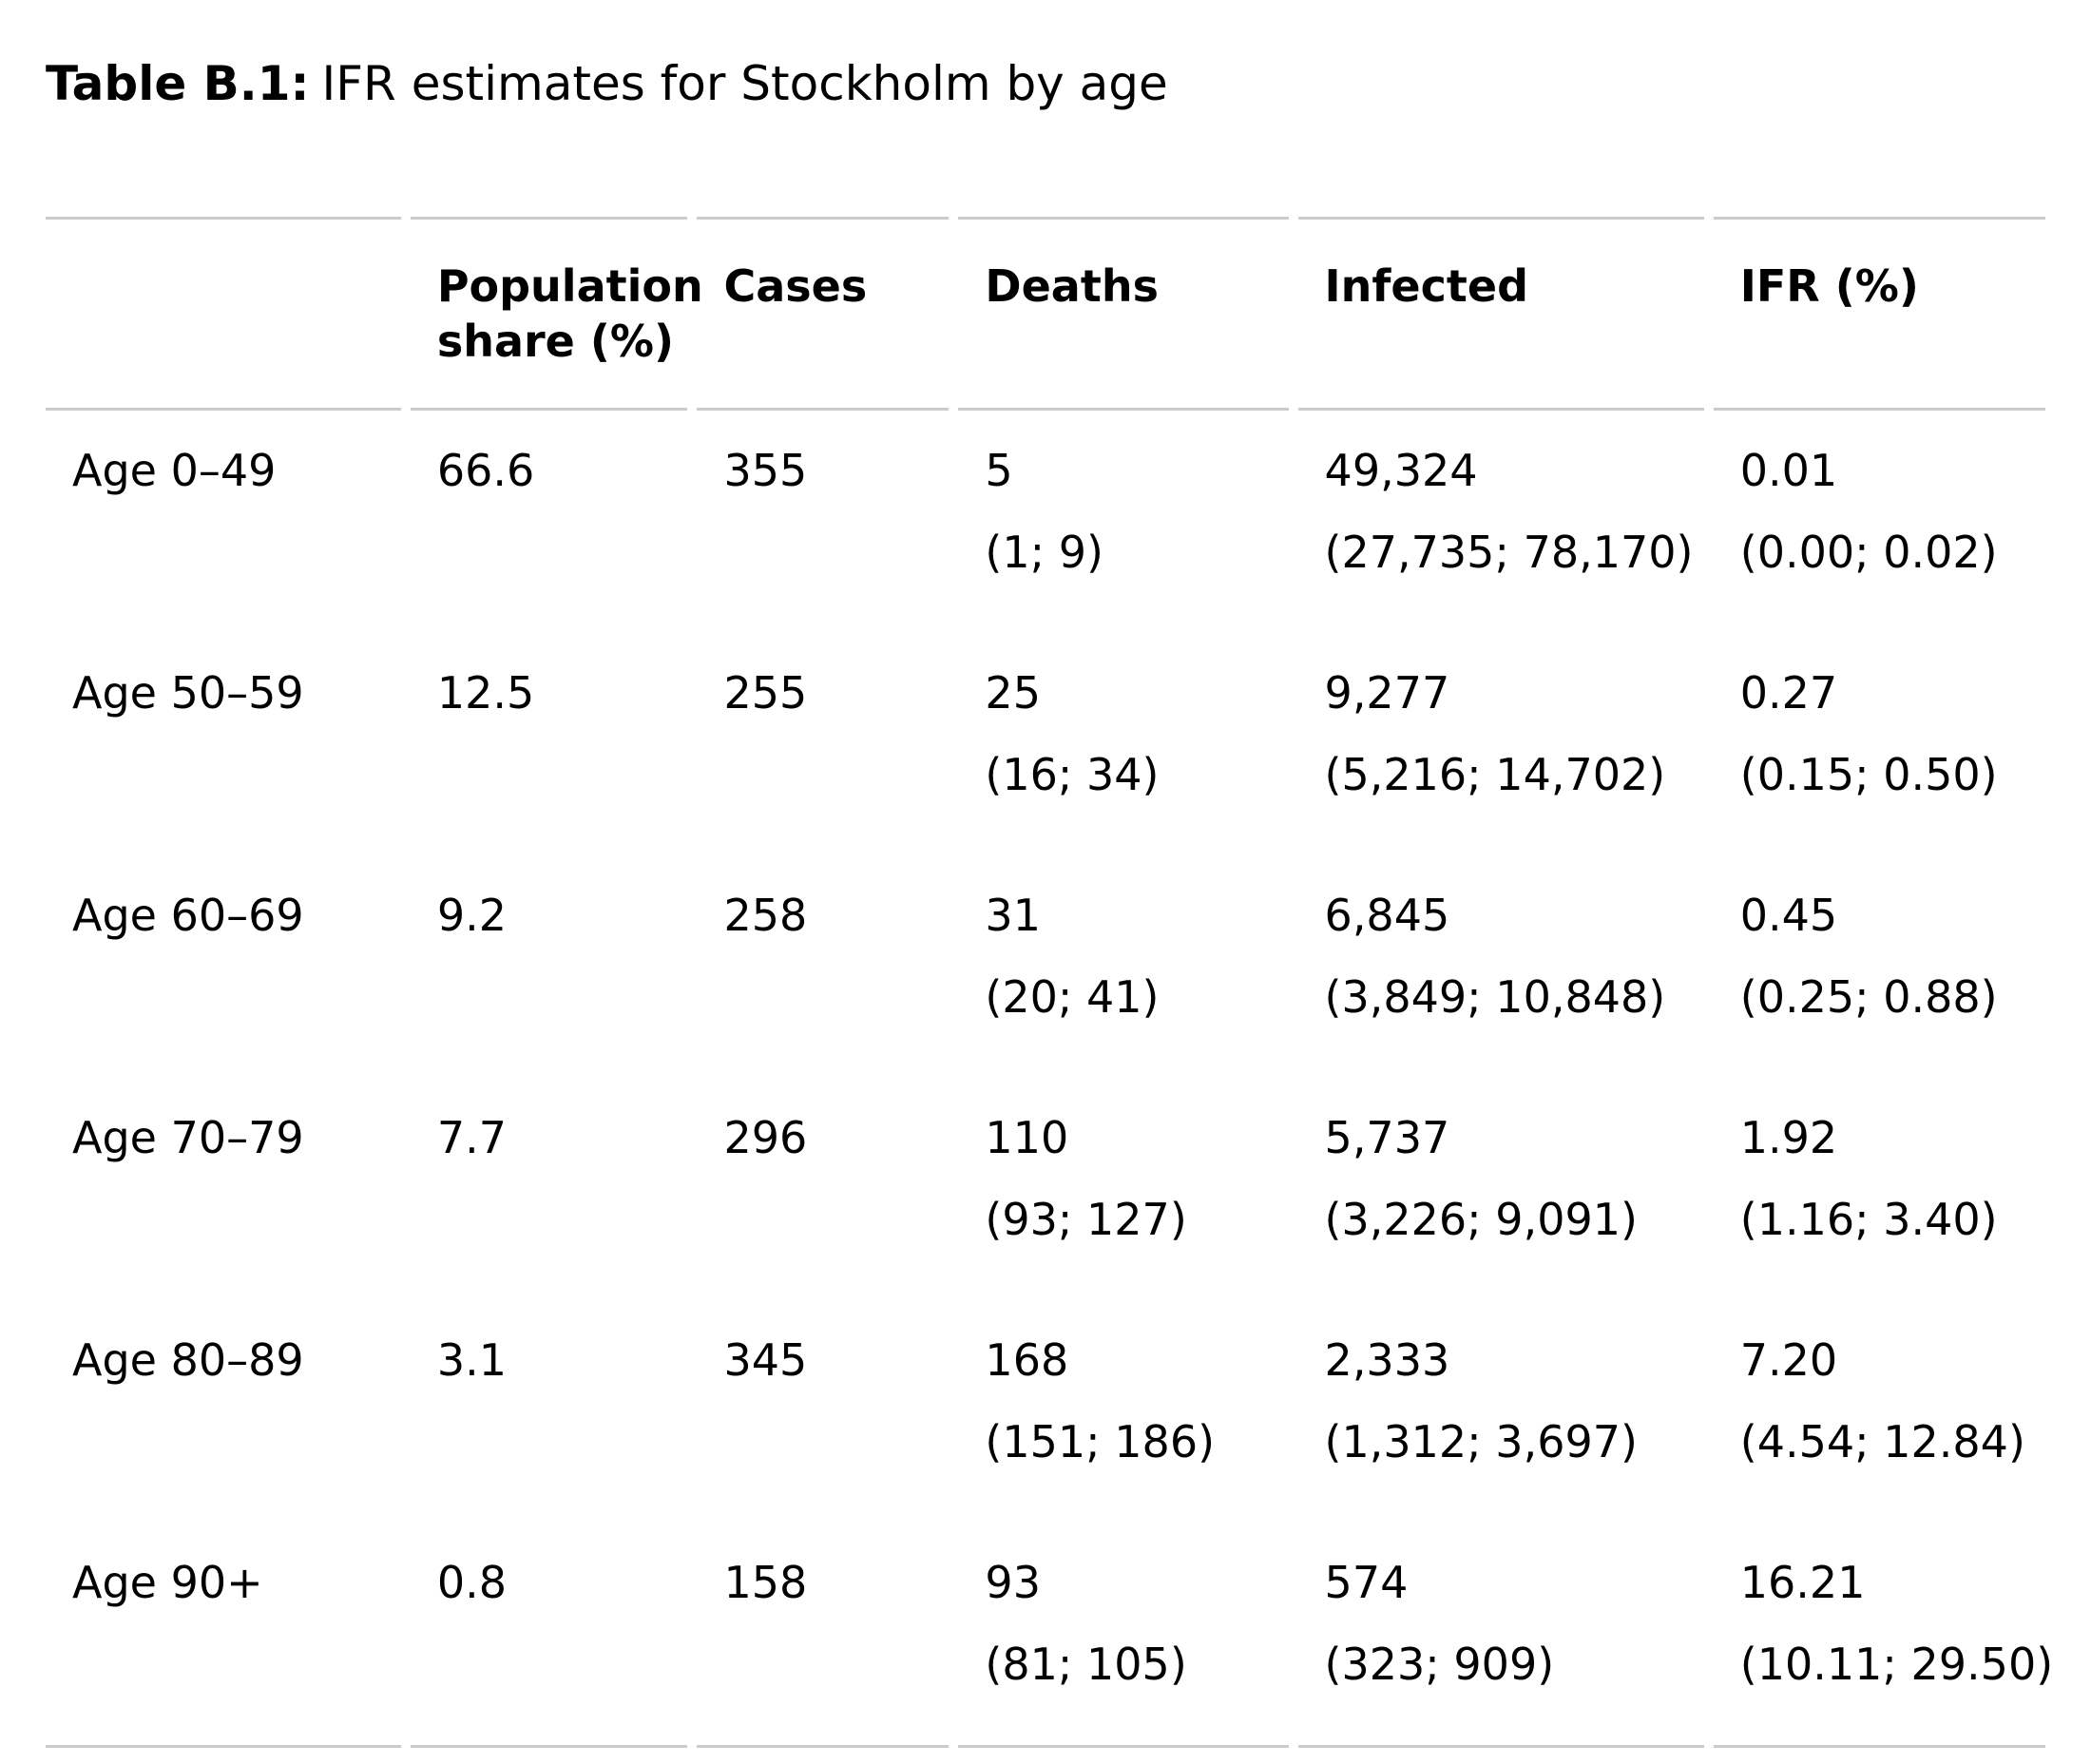 This screenshot has width=2091, height=1764. I want to click on cell-population-share: 9.2, so click(550, 966).